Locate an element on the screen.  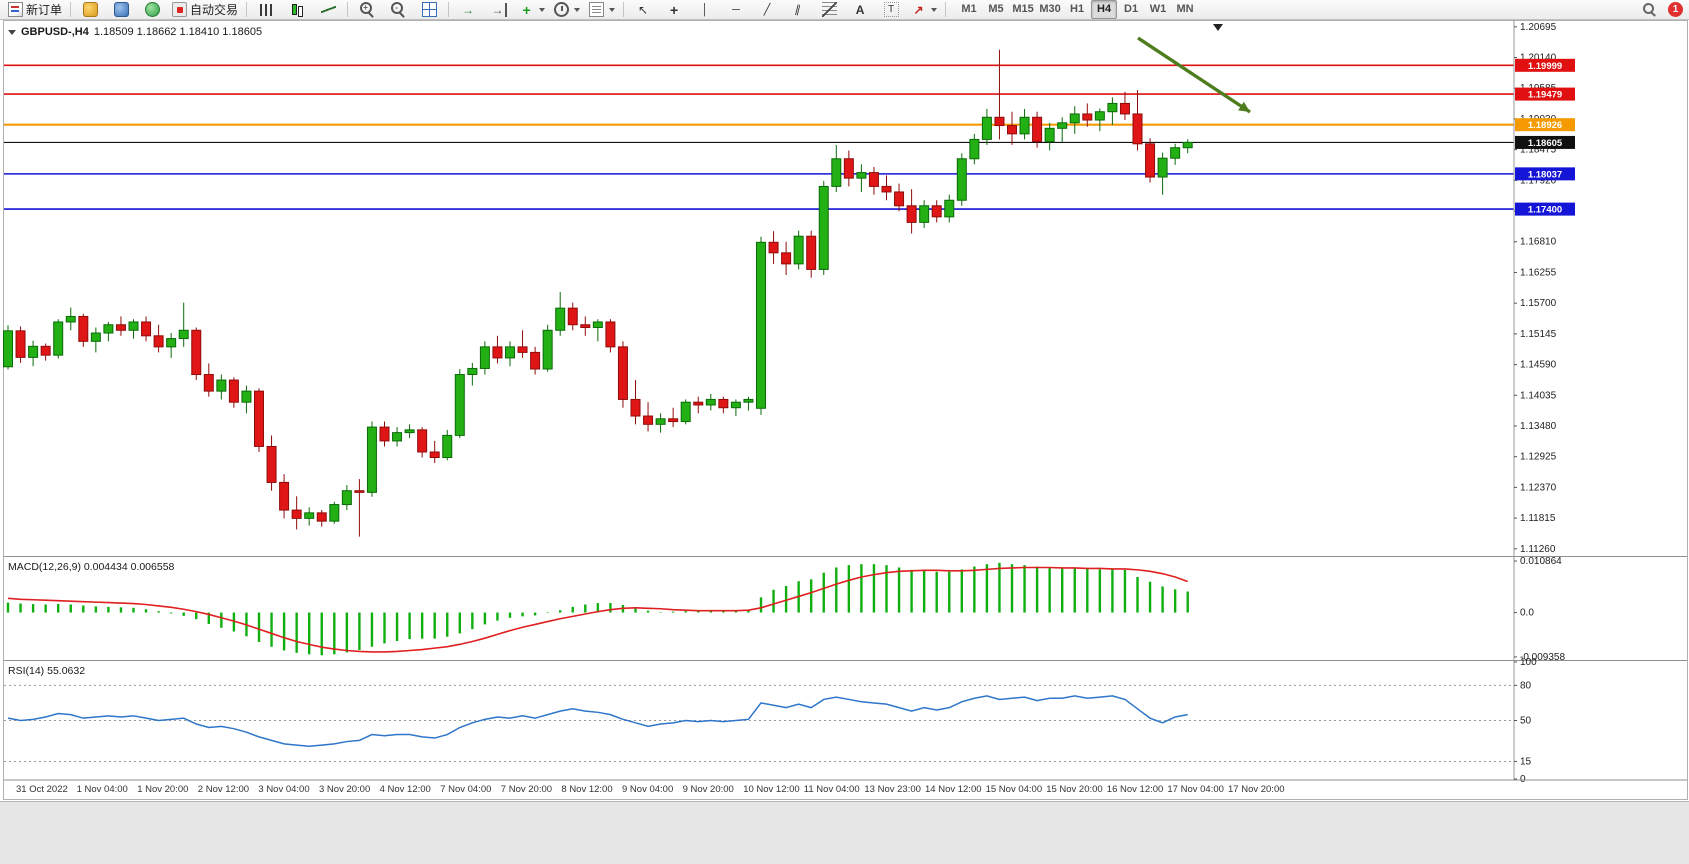
svg-text: 1.14590 is located at coordinates (1538, 365).